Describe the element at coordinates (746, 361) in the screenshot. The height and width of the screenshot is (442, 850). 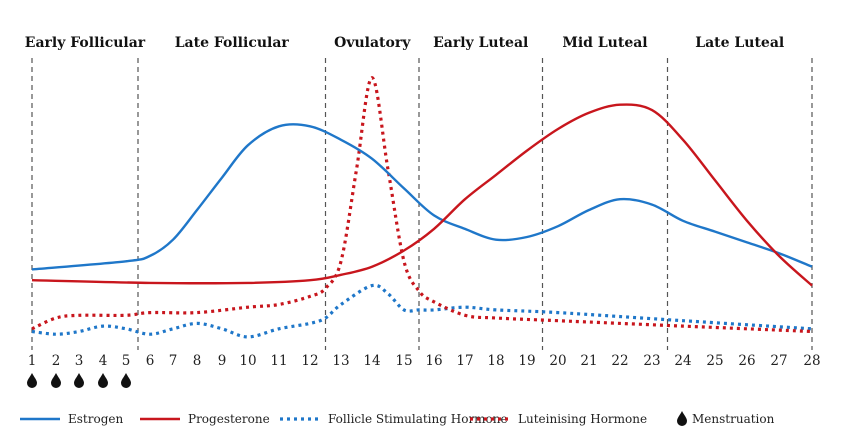
I see `x-tick-label: 26` at that location.